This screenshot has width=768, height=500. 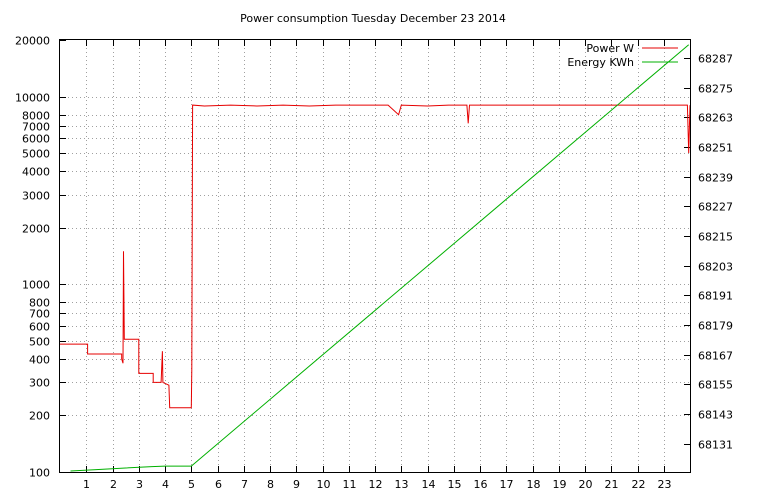 What do you see at coordinates (715, 415) in the screenshot?
I see `y2-tick-label: 68143` at bounding box center [715, 415].